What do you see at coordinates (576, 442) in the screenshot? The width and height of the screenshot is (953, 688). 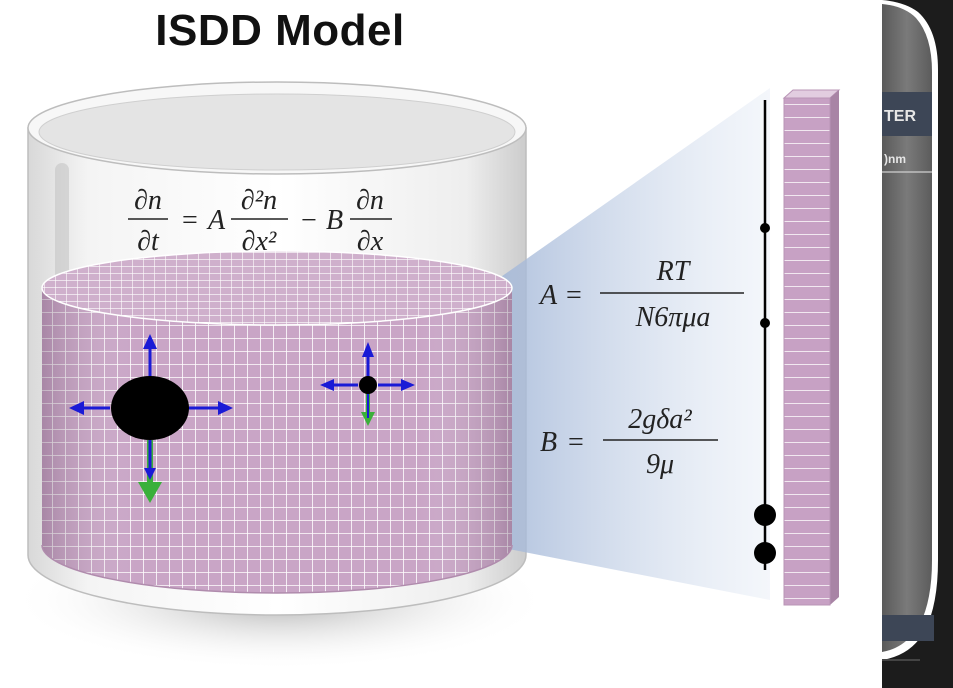 I see `b-def-equals: =` at bounding box center [576, 442].